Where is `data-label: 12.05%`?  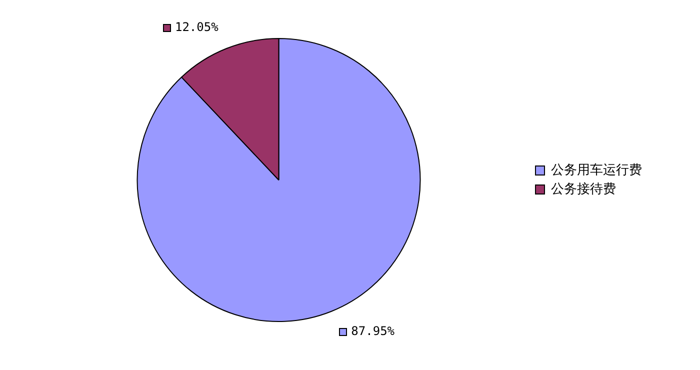
data-label: 12.05% is located at coordinates (197, 27).